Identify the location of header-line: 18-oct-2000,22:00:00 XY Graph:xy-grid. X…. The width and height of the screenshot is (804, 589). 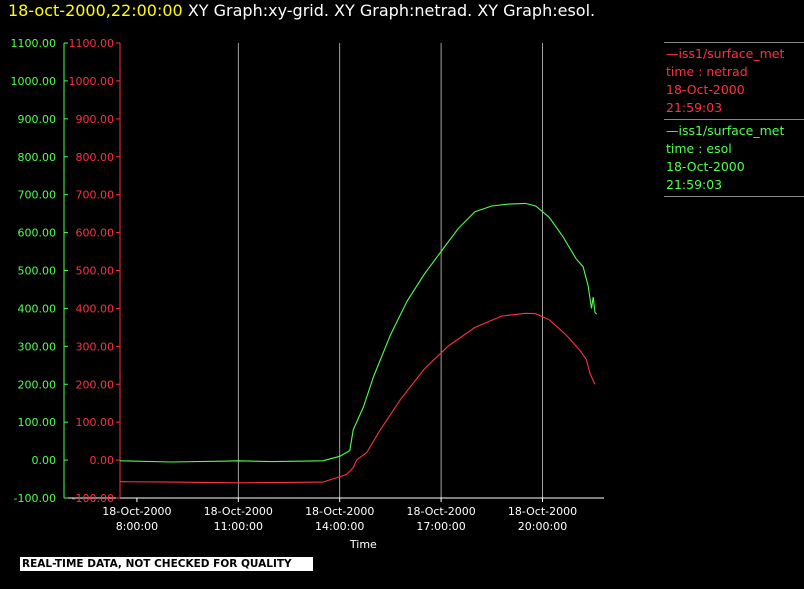
(301, 11).